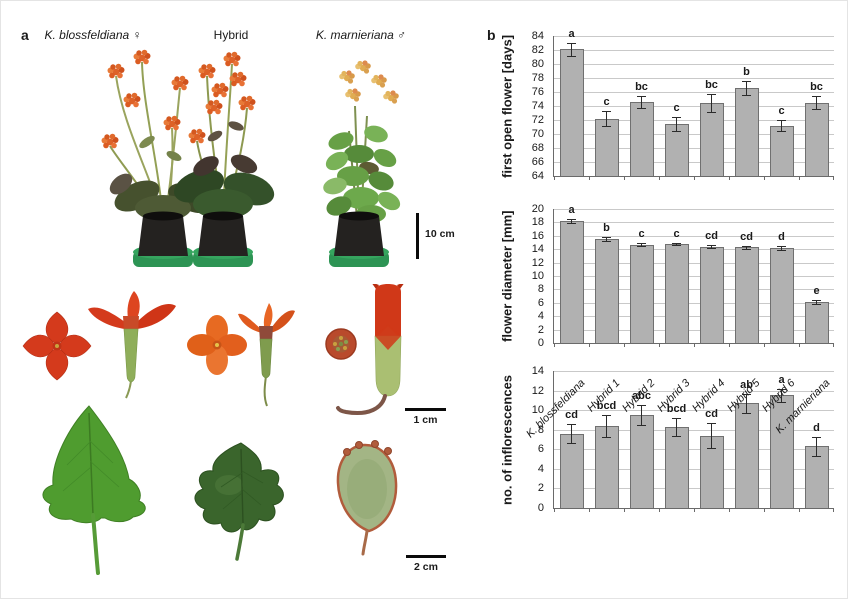 This screenshot has width=848, height=599. I want to click on bar-k-marnieriana, so click(816, 322).